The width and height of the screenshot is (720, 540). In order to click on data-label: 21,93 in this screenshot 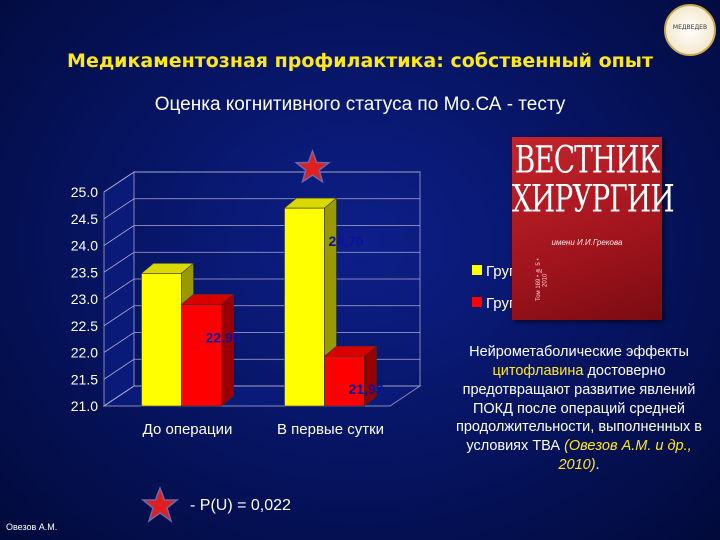, I will do `click(366, 389)`.